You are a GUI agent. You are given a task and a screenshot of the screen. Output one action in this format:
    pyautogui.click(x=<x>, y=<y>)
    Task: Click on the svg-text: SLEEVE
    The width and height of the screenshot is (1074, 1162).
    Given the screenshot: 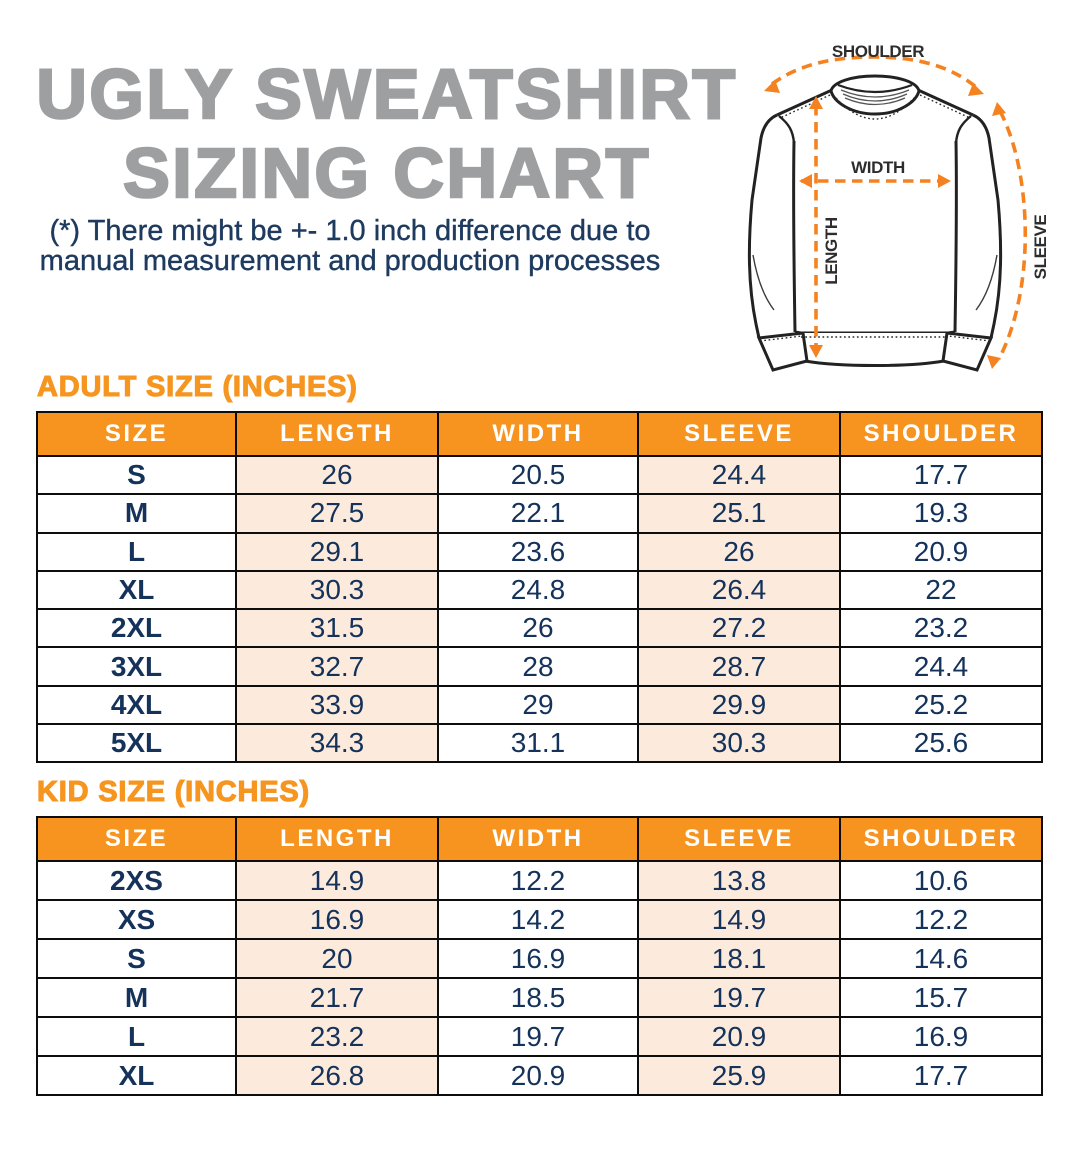 What is the action you would take?
    pyautogui.click(x=1040, y=247)
    